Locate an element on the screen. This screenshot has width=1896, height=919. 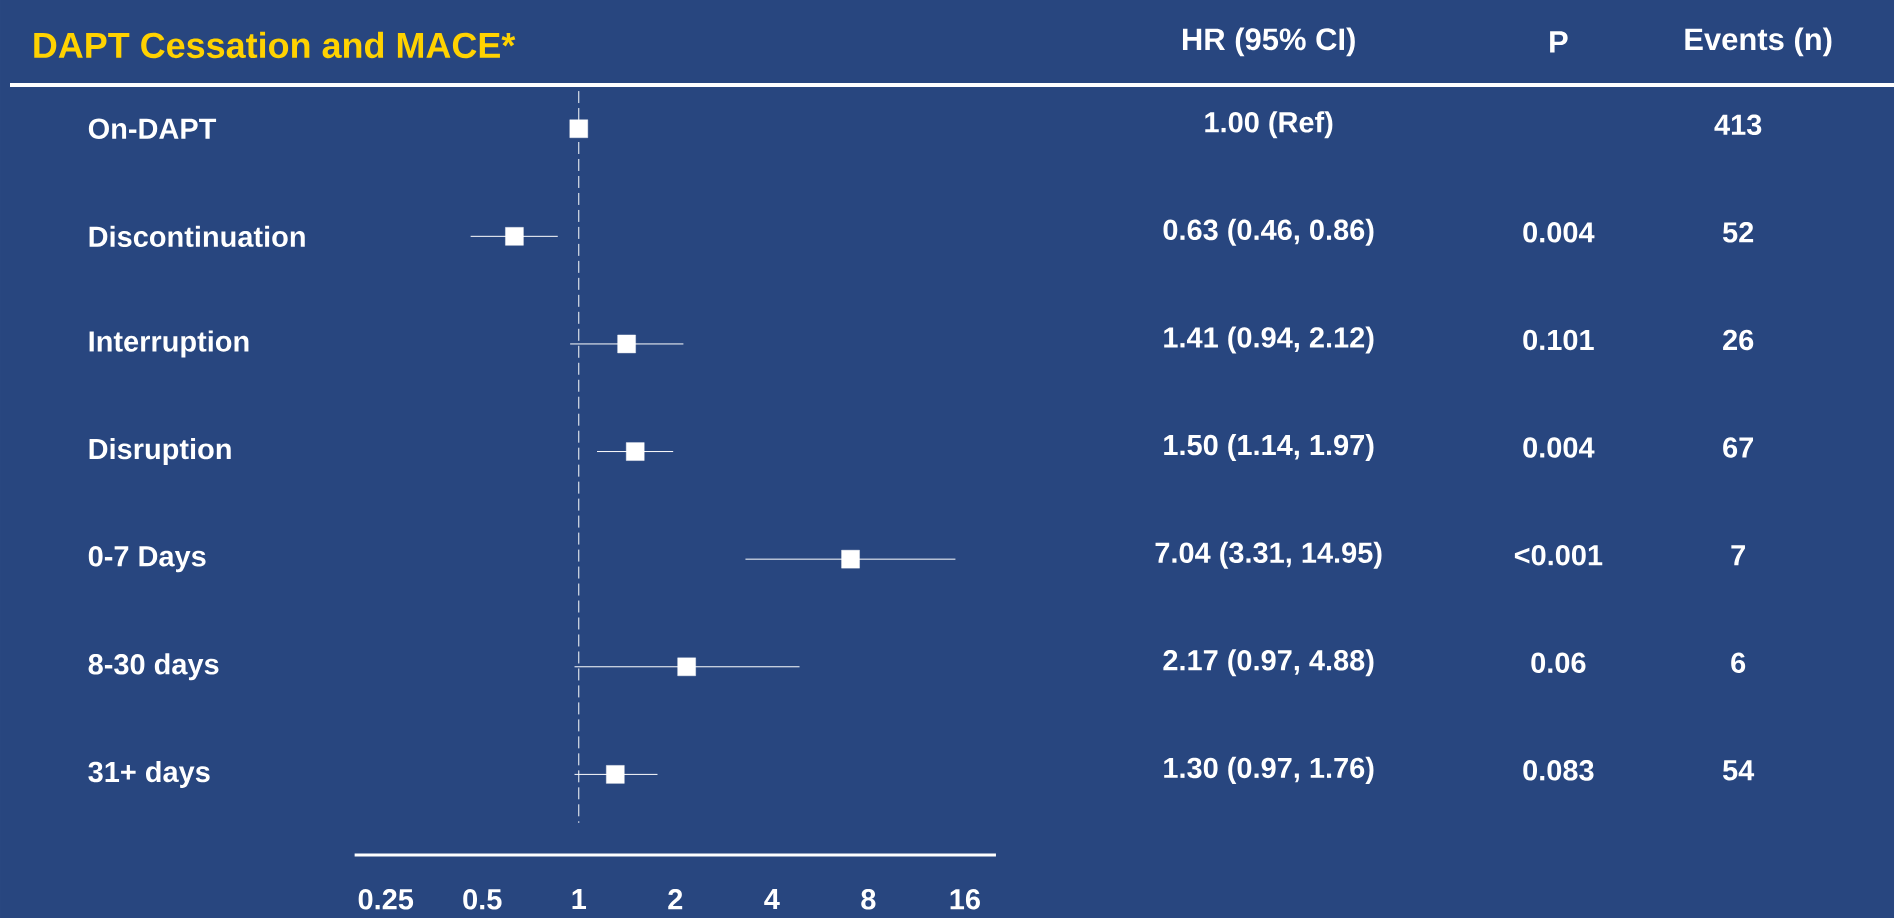
text: P is located at coordinates (1559, 42).